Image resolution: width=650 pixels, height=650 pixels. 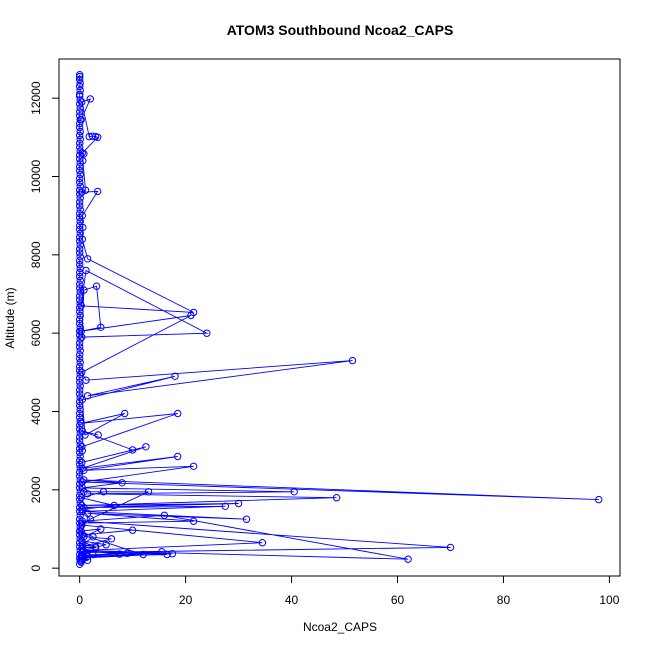 What do you see at coordinates (126, 545) in the screenshot?
I see `series-line` at bounding box center [126, 545].